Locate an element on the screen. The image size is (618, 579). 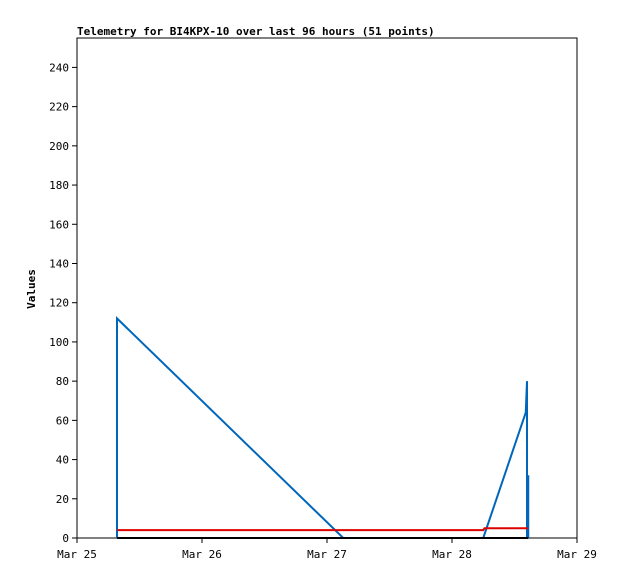
y-tick-label: 60 is located at coordinates (62, 420).